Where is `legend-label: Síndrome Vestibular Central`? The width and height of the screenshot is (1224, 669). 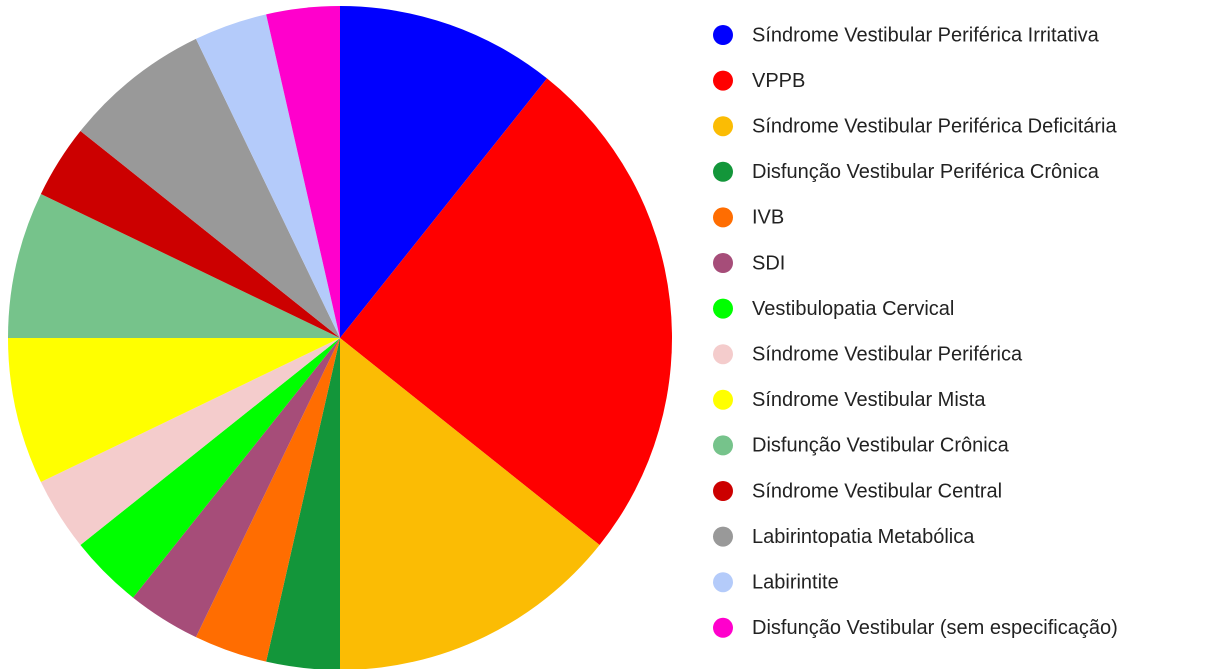 legend-label: Síndrome Vestibular Central is located at coordinates (877, 491).